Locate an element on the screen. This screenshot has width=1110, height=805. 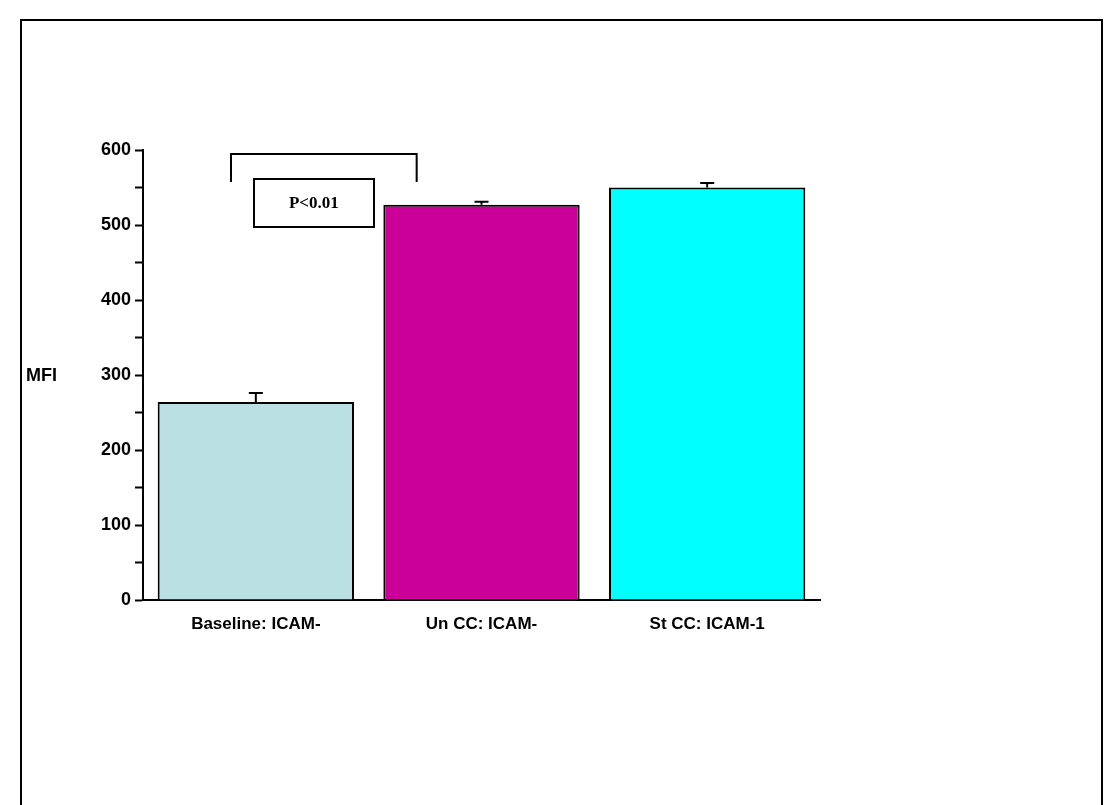
y-tick-label: 300 is located at coordinates (115, 373).